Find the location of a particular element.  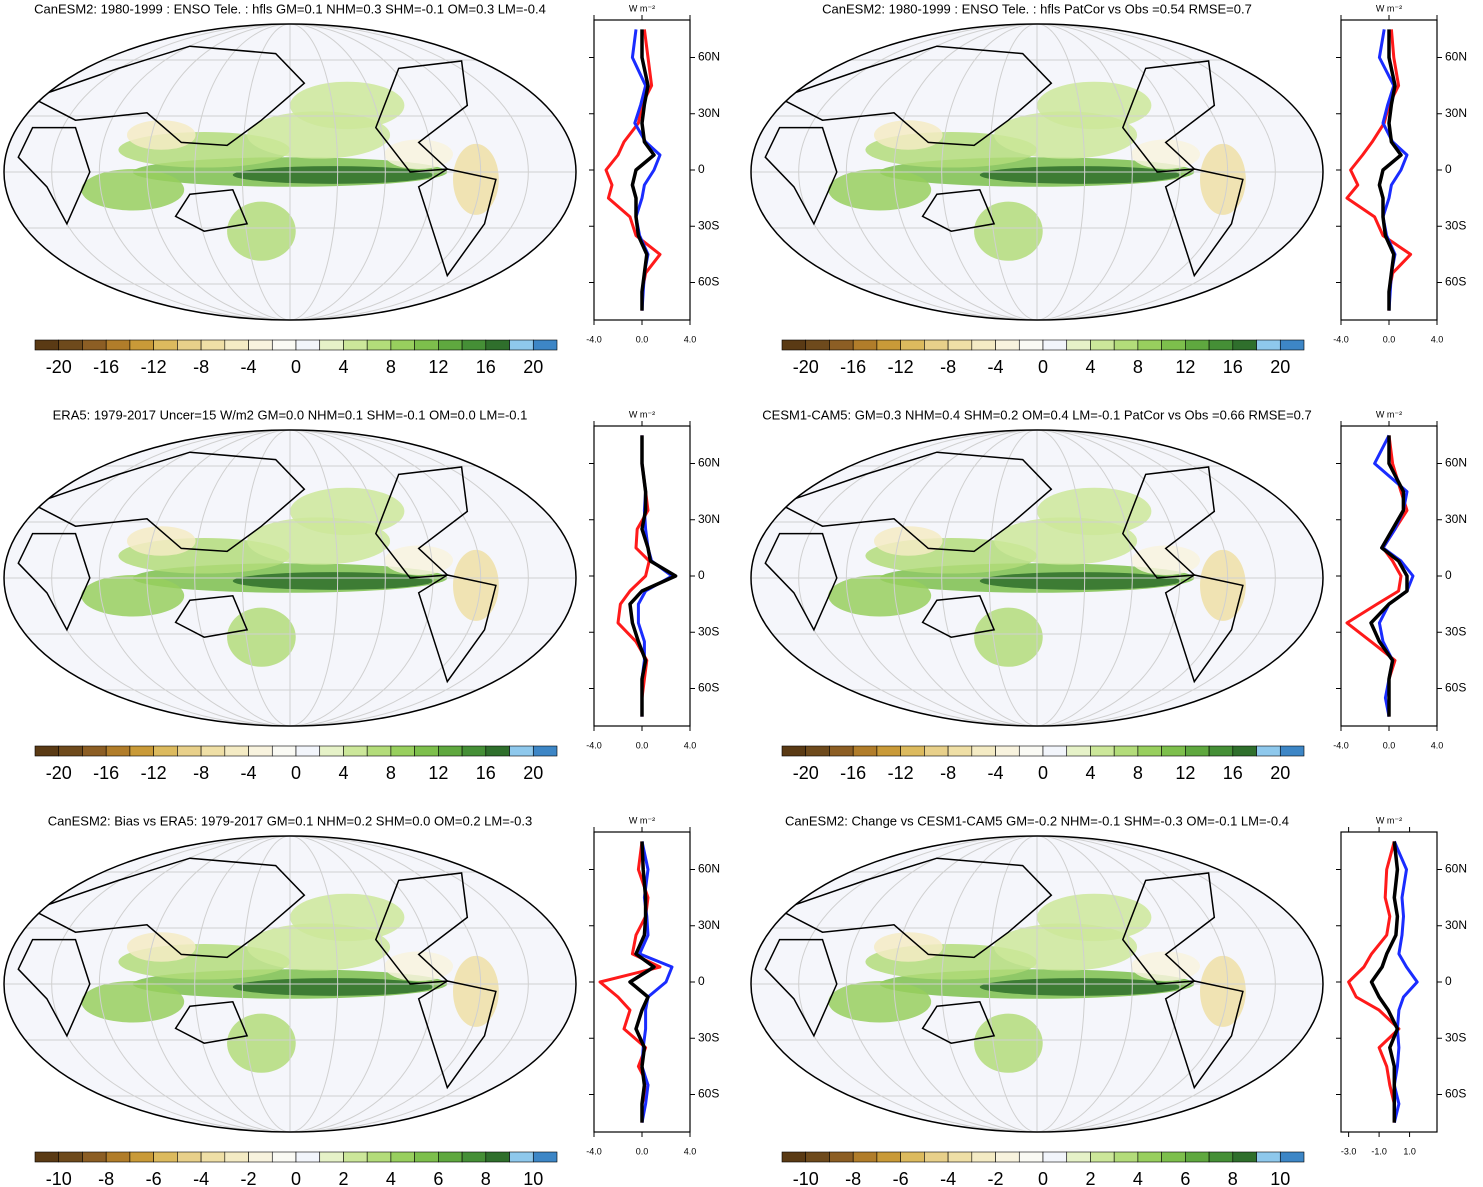

x-tick-label: -4.0 is located at coordinates (1341, 745).